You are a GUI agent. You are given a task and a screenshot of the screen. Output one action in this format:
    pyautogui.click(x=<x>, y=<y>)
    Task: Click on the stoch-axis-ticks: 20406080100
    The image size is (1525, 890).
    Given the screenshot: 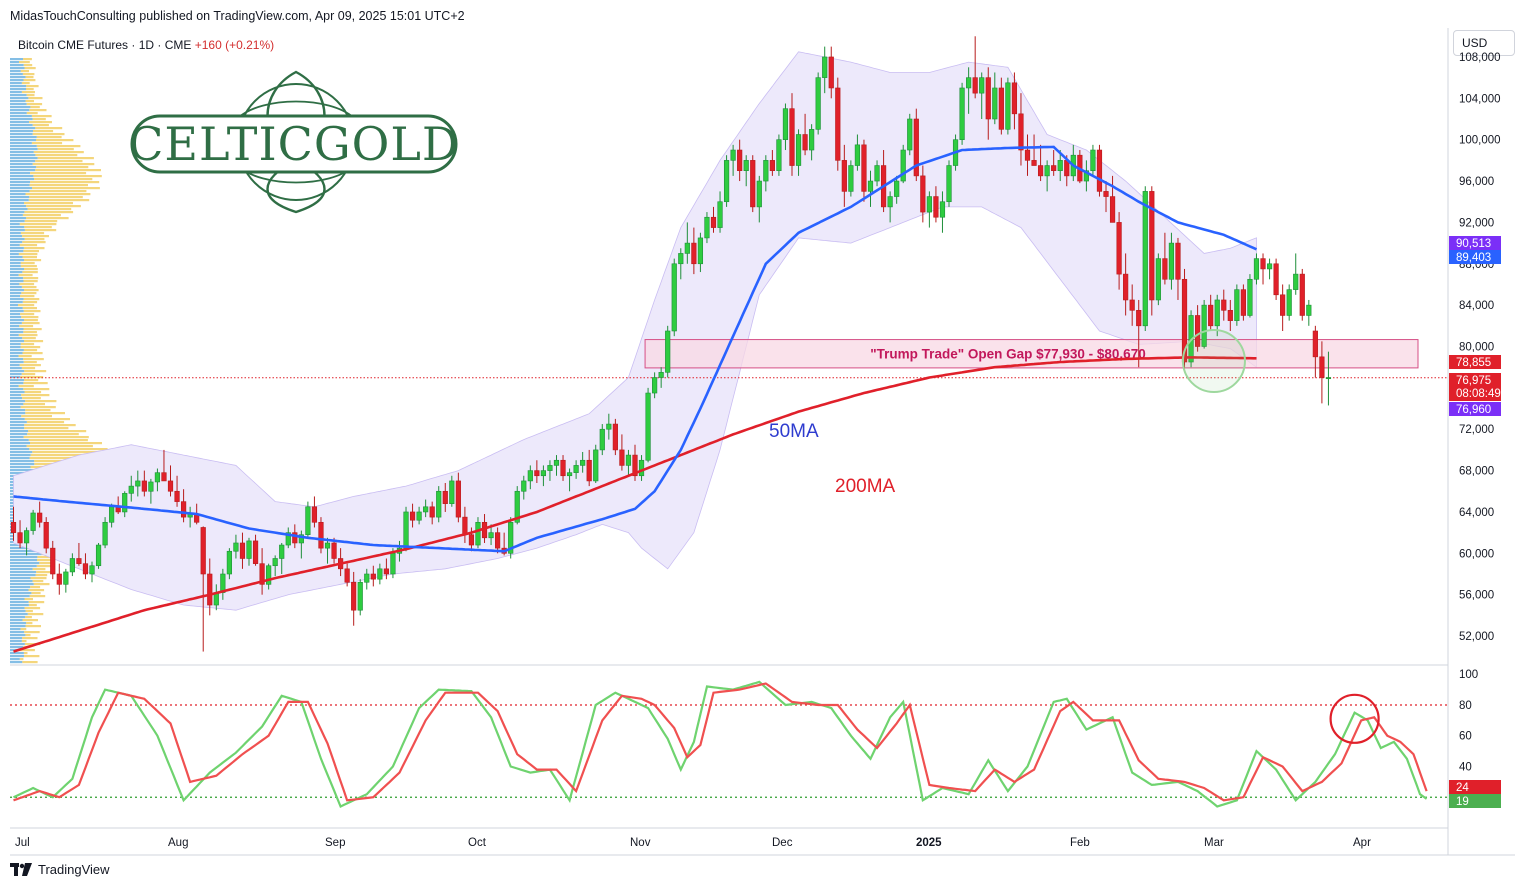 What is the action you would take?
    pyautogui.click(x=1468, y=736)
    